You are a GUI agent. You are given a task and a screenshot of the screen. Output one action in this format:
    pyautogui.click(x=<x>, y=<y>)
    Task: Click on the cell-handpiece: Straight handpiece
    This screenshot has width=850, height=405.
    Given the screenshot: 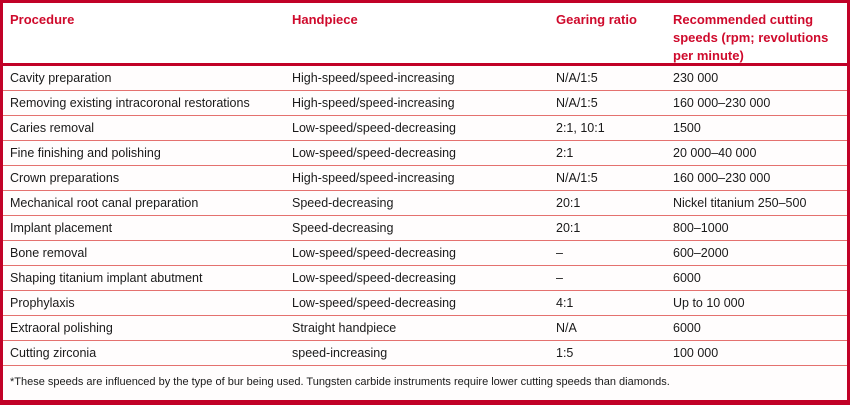 What is the action you would take?
    pyautogui.click(x=344, y=328)
    